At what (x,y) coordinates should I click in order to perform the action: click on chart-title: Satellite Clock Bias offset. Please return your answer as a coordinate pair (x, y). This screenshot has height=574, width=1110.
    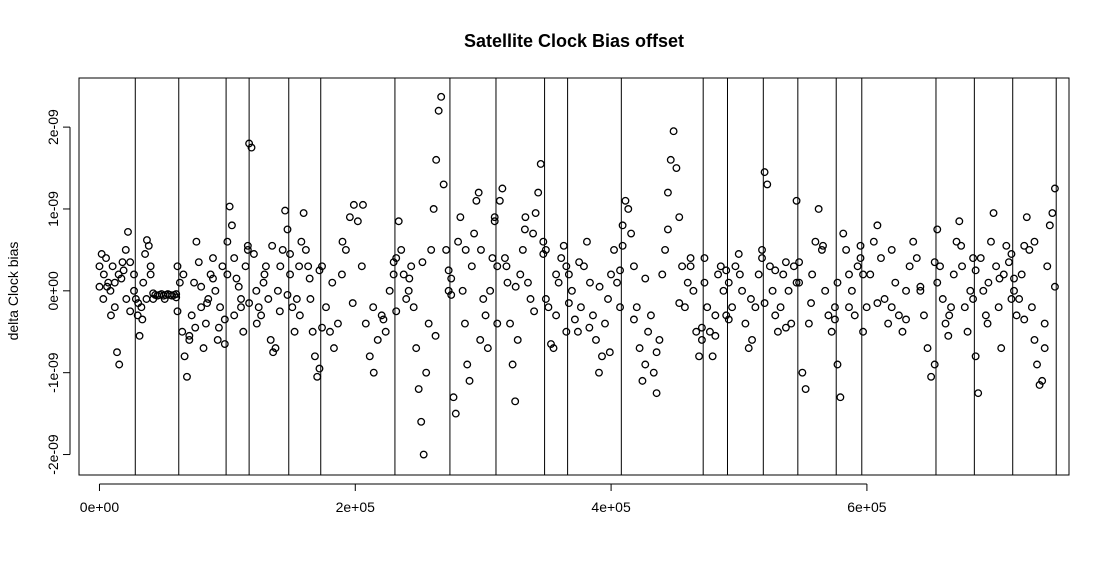
    Looking at the image, I should click on (574, 41).